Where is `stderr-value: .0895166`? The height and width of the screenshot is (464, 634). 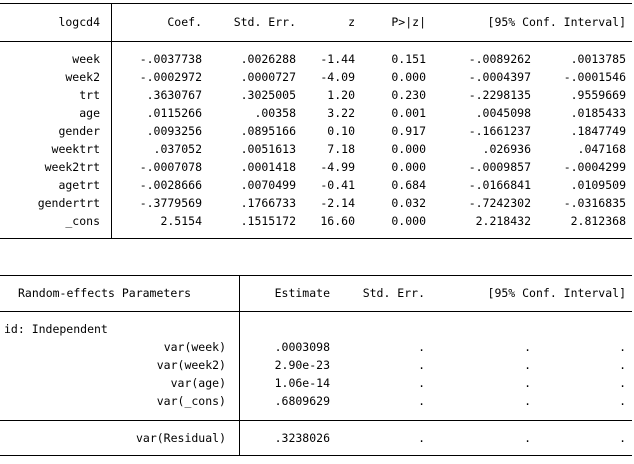
stderr-value: .0895166 is located at coordinates (268, 131).